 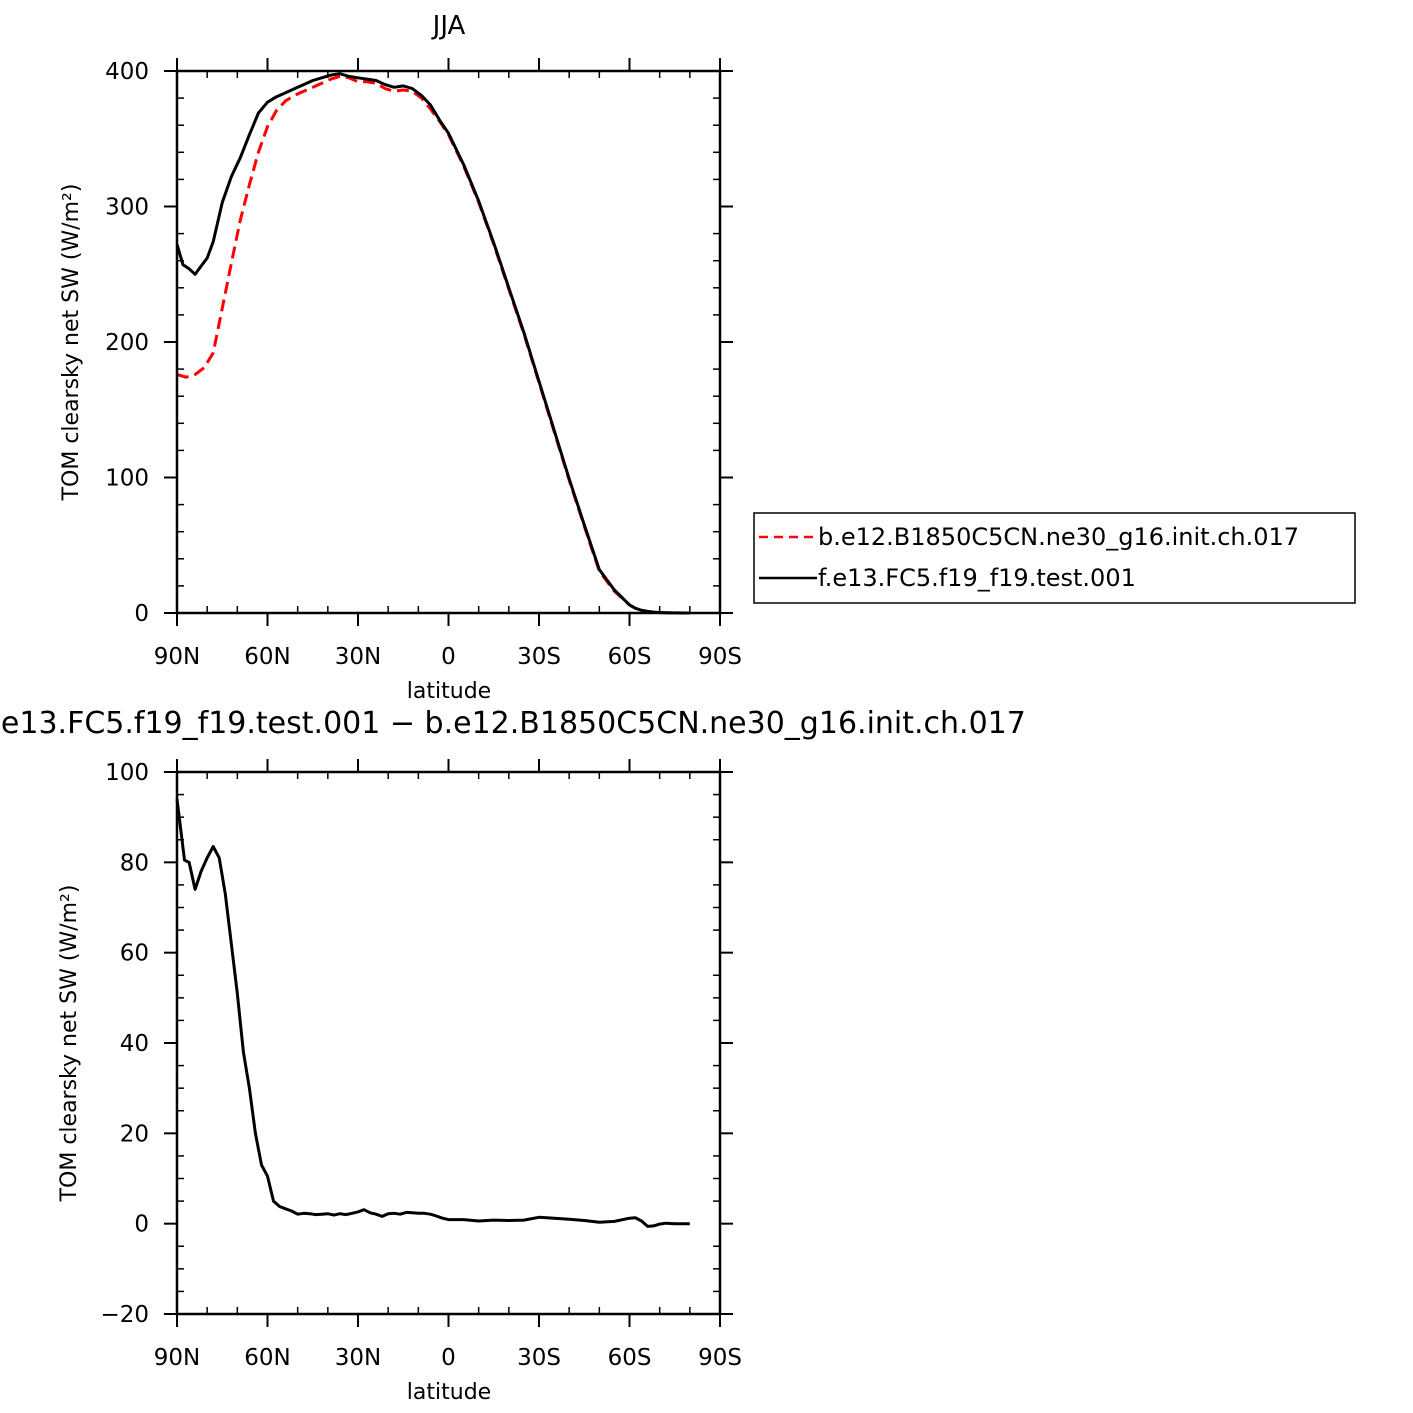 I want to click on bottom-x-axis-label: latitude, so click(x=449, y=1392).